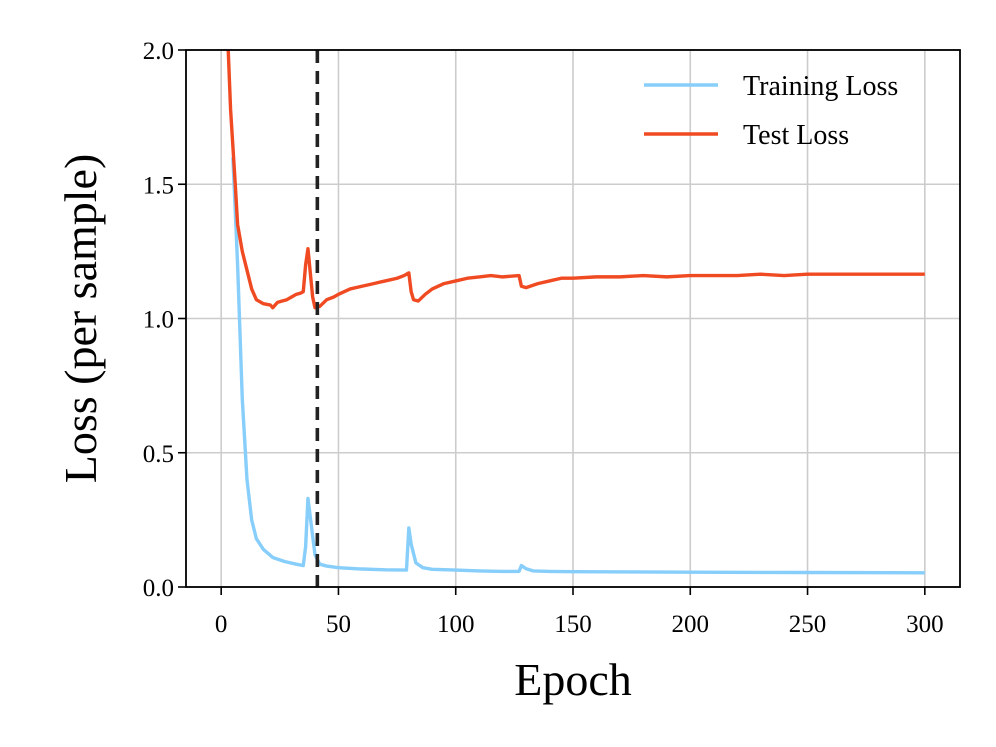  What do you see at coordinates (796, 135) in the screenshot?
I see `legend-label-test-loss: Test Loss` at bounding box center [796, 135].